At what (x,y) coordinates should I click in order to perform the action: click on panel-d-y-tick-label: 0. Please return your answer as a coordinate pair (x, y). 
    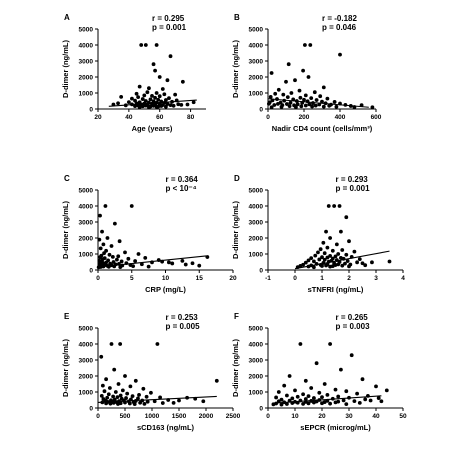
    Looking at the image, I should click on (261, 270).